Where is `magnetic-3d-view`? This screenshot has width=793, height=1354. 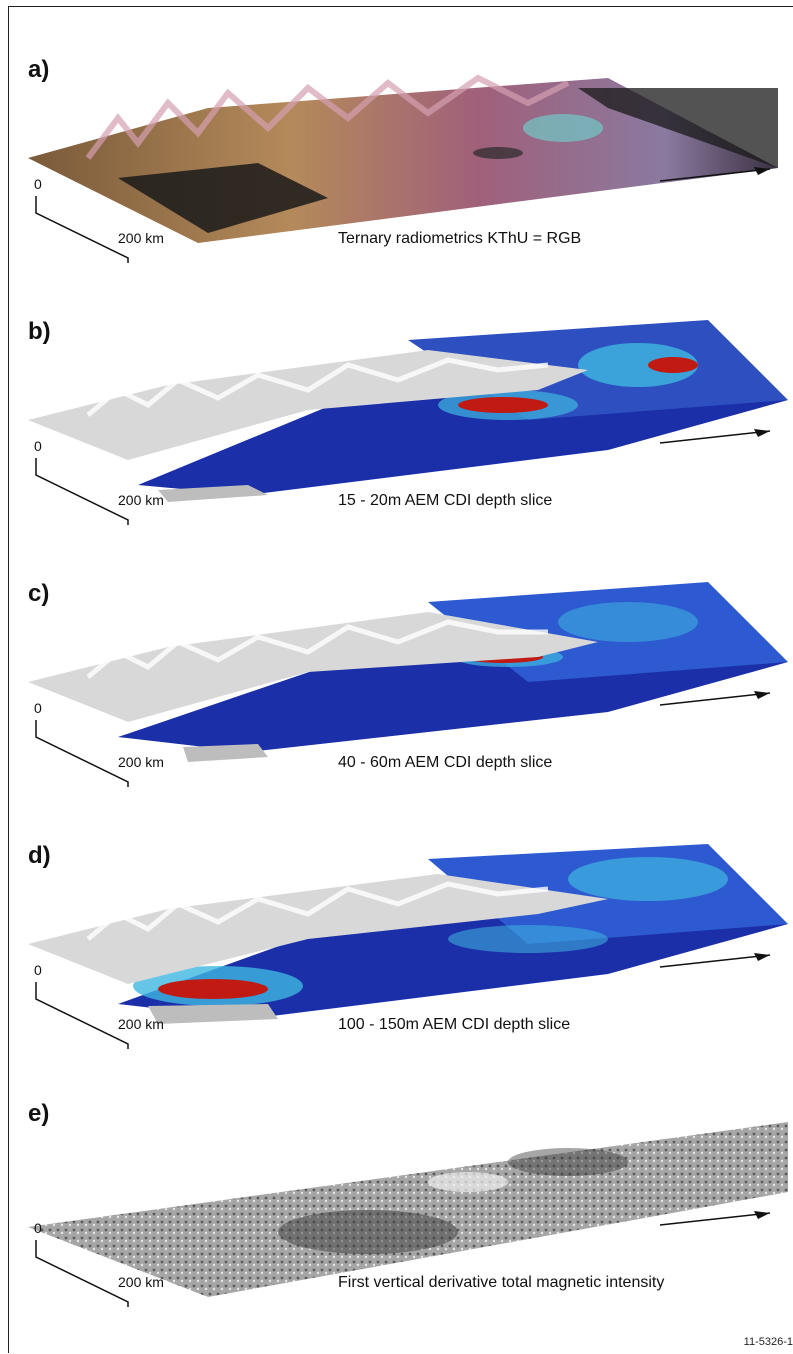
magnetic-3d-view is located at coordinates (408, 1209).